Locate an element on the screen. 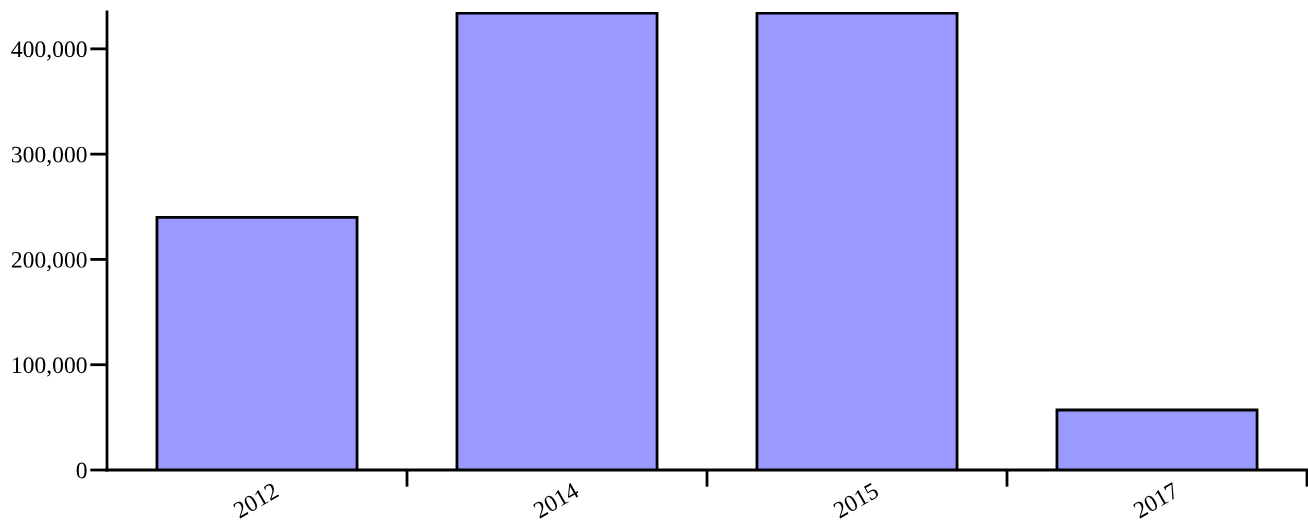 The image size is (1308, 531). y-tick-label: 200,000 is located at coordinates (49, 261).